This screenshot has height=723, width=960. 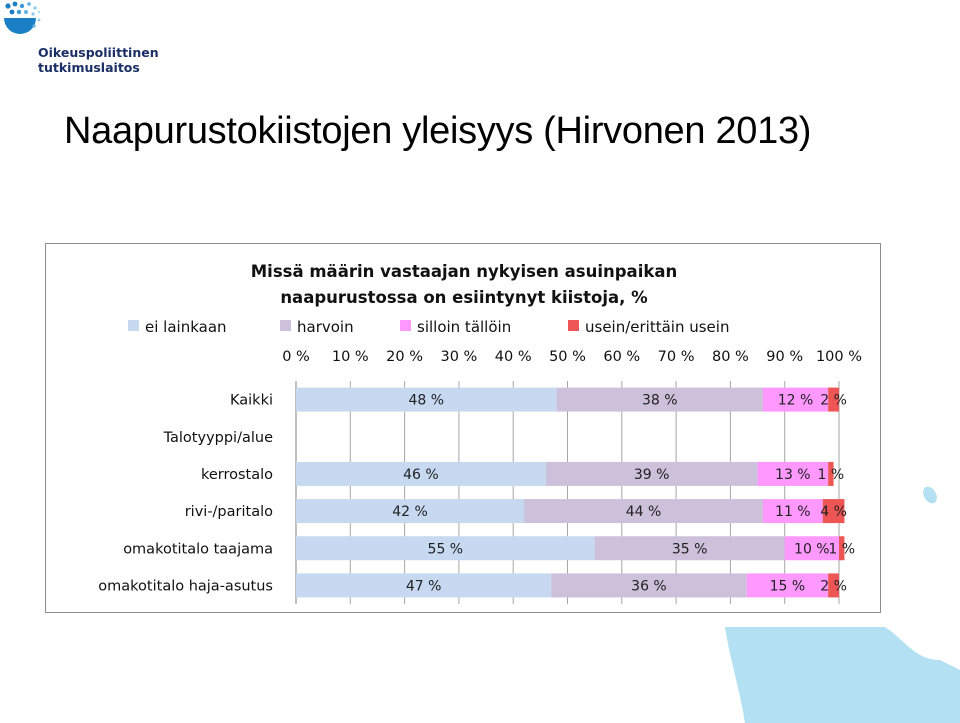 I want to click on data-label: 12 %, so click(x=796, y=401).